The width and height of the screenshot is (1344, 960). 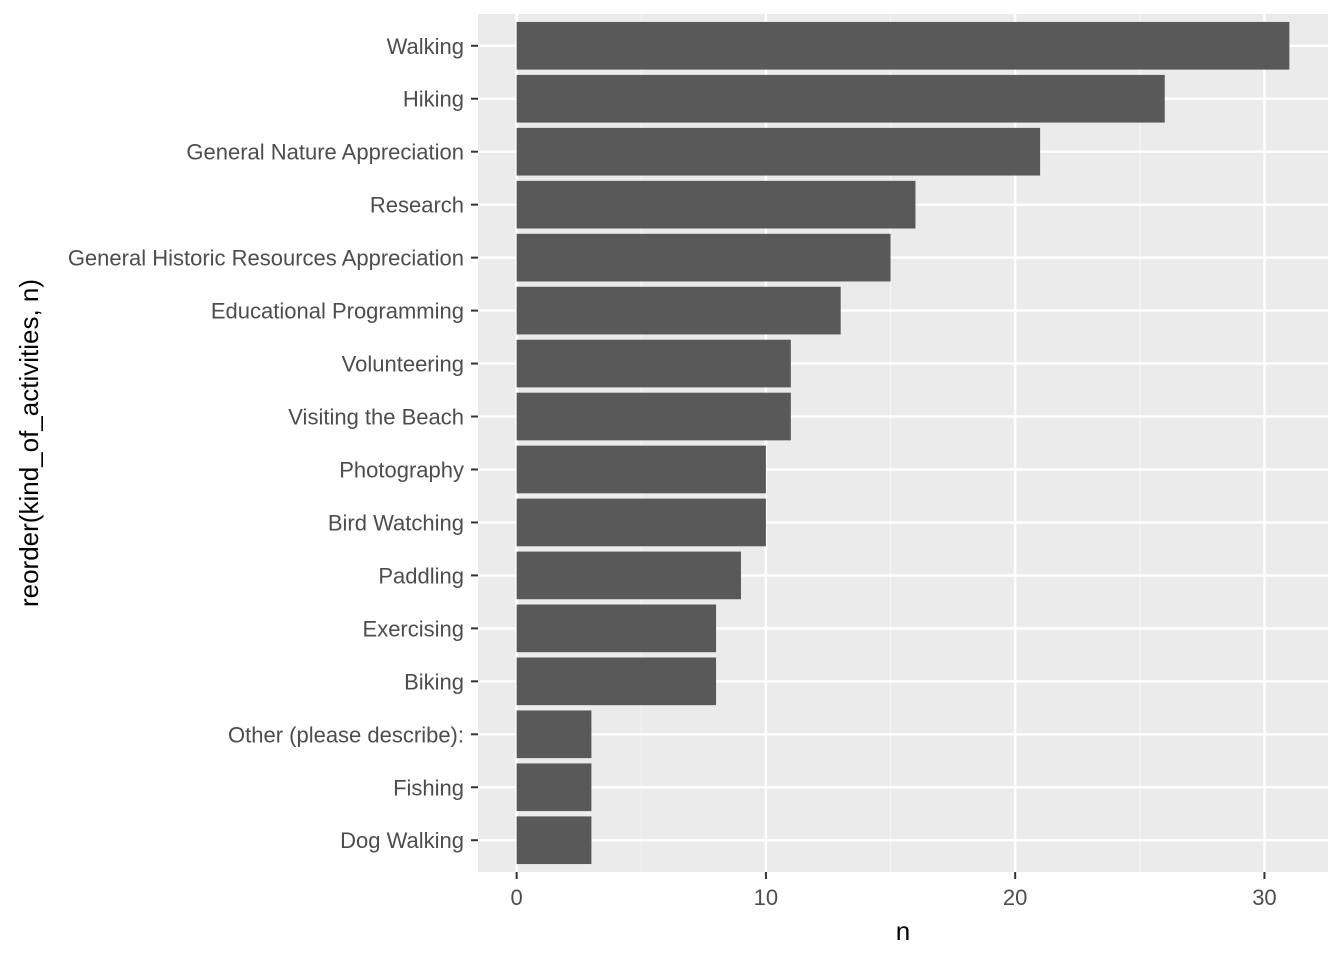 I want to click on y-tick-label: Fishing, so click(x=428, y=787).